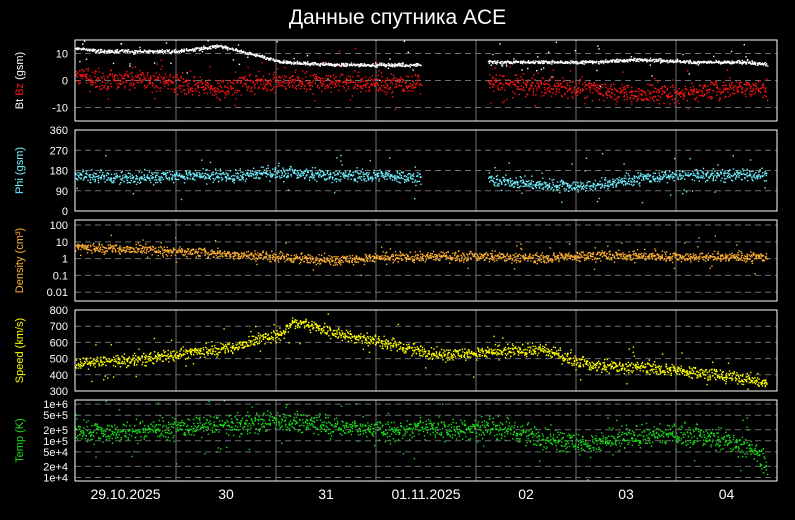  I want to click on ytick-label-phi-0: 360, so click(59, 131).